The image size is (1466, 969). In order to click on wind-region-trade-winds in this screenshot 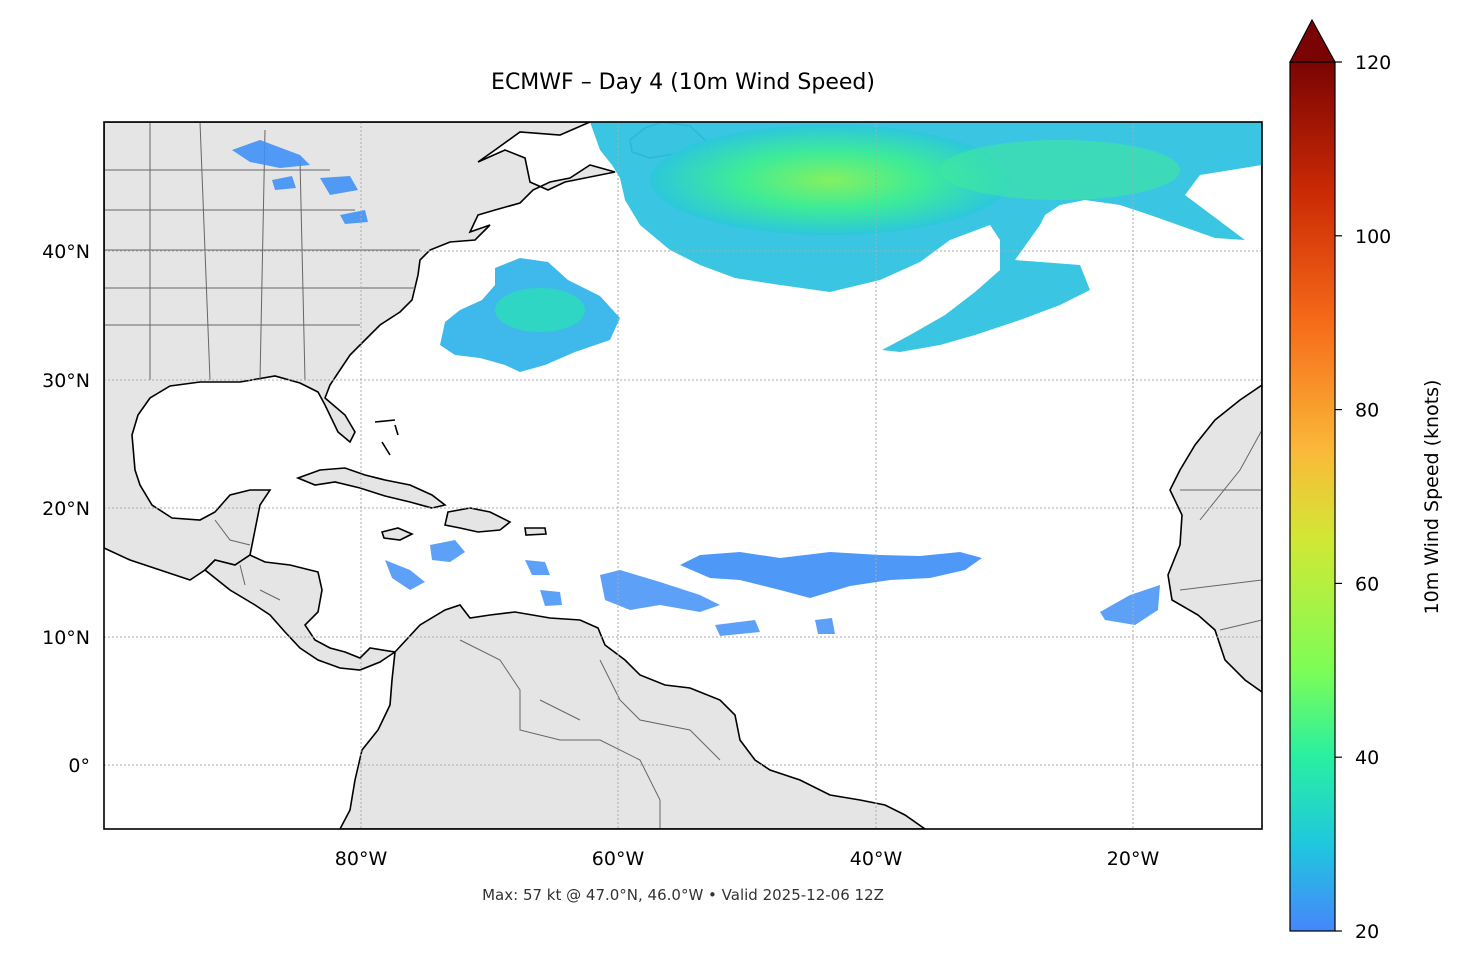, I will do `click(831, 575)`.